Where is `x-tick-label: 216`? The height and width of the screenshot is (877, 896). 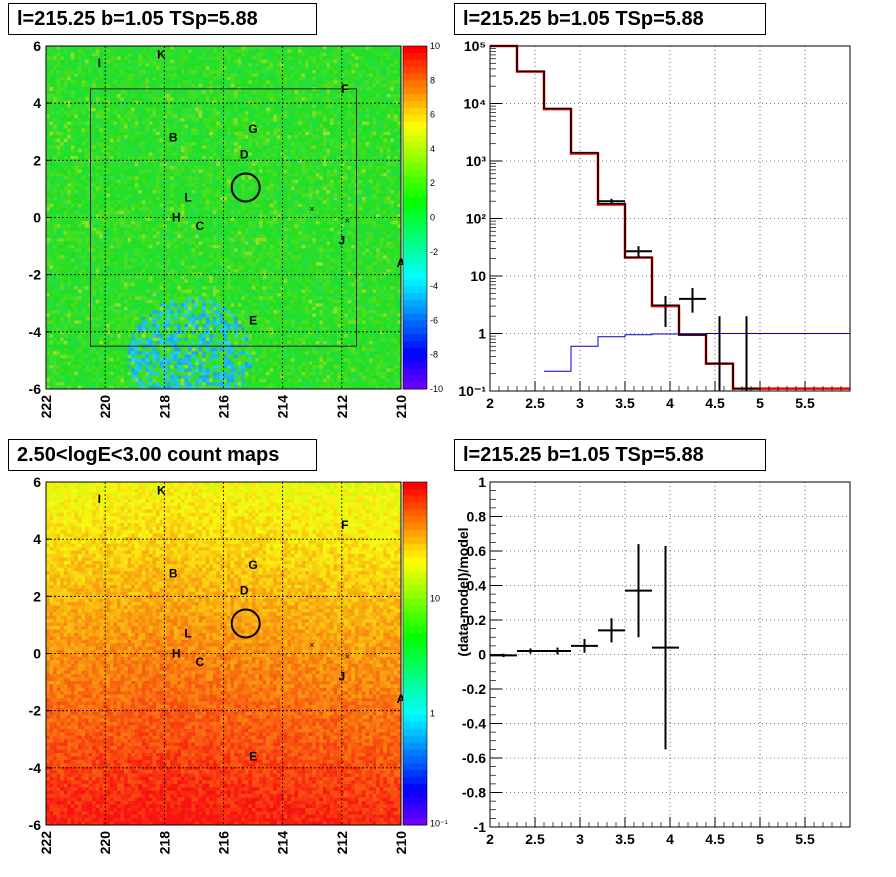 x-tick-label: 216 is located at coordinates (224, 843).